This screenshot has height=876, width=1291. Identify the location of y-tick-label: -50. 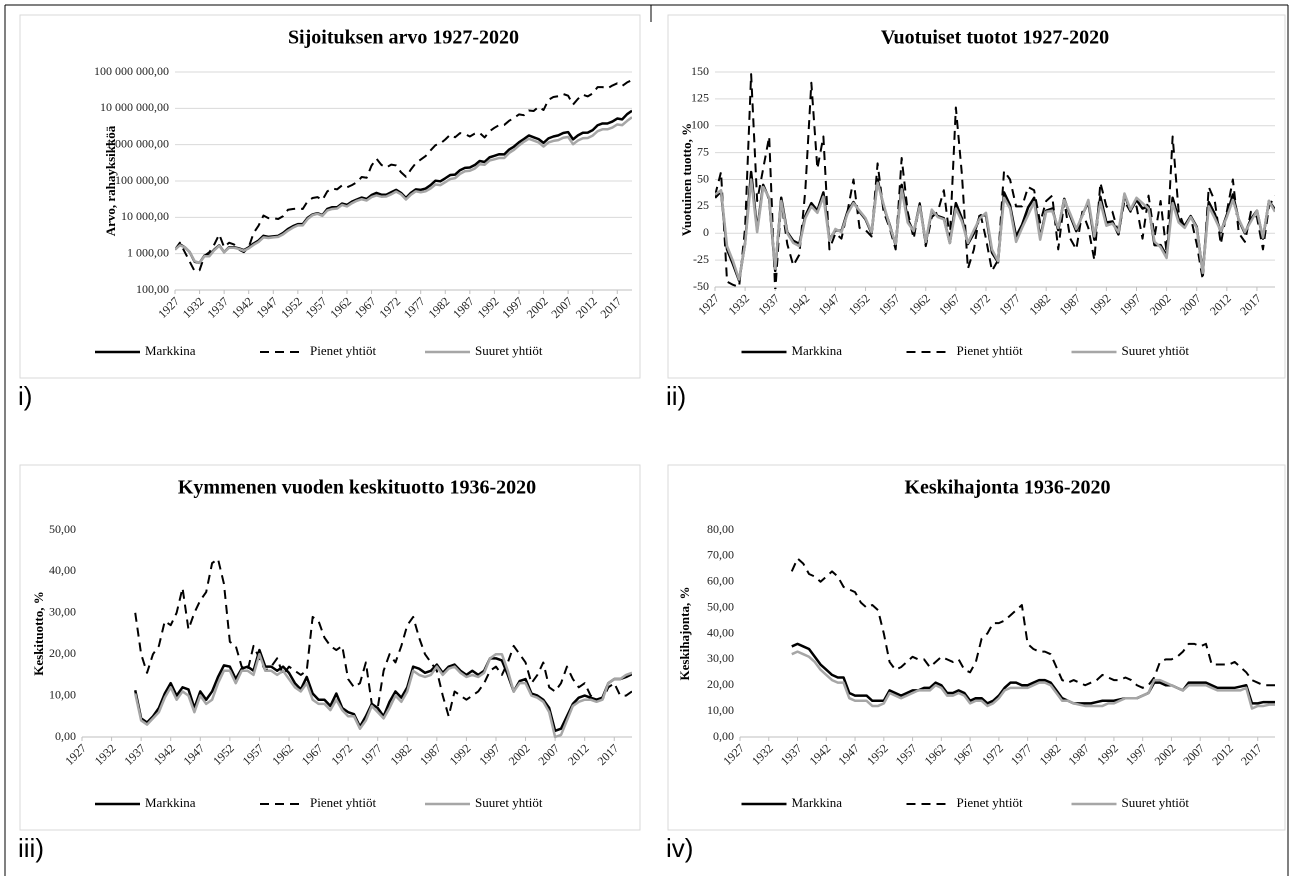
(701, 286).